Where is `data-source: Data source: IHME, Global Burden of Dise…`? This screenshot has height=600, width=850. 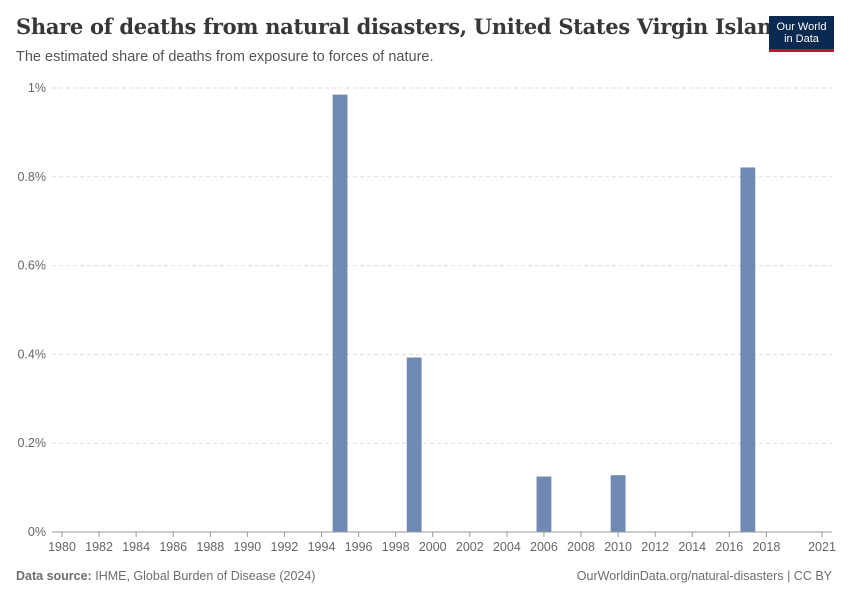
data-source: Data source: IHME, Global Burden of Dise… is located at coordinates (165, 576).